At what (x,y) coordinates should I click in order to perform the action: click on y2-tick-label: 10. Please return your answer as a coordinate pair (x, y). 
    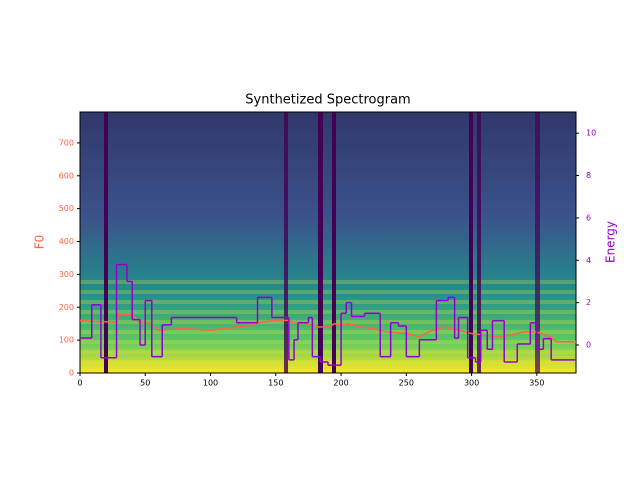
    Looking at the image, I should click on (591, 133).